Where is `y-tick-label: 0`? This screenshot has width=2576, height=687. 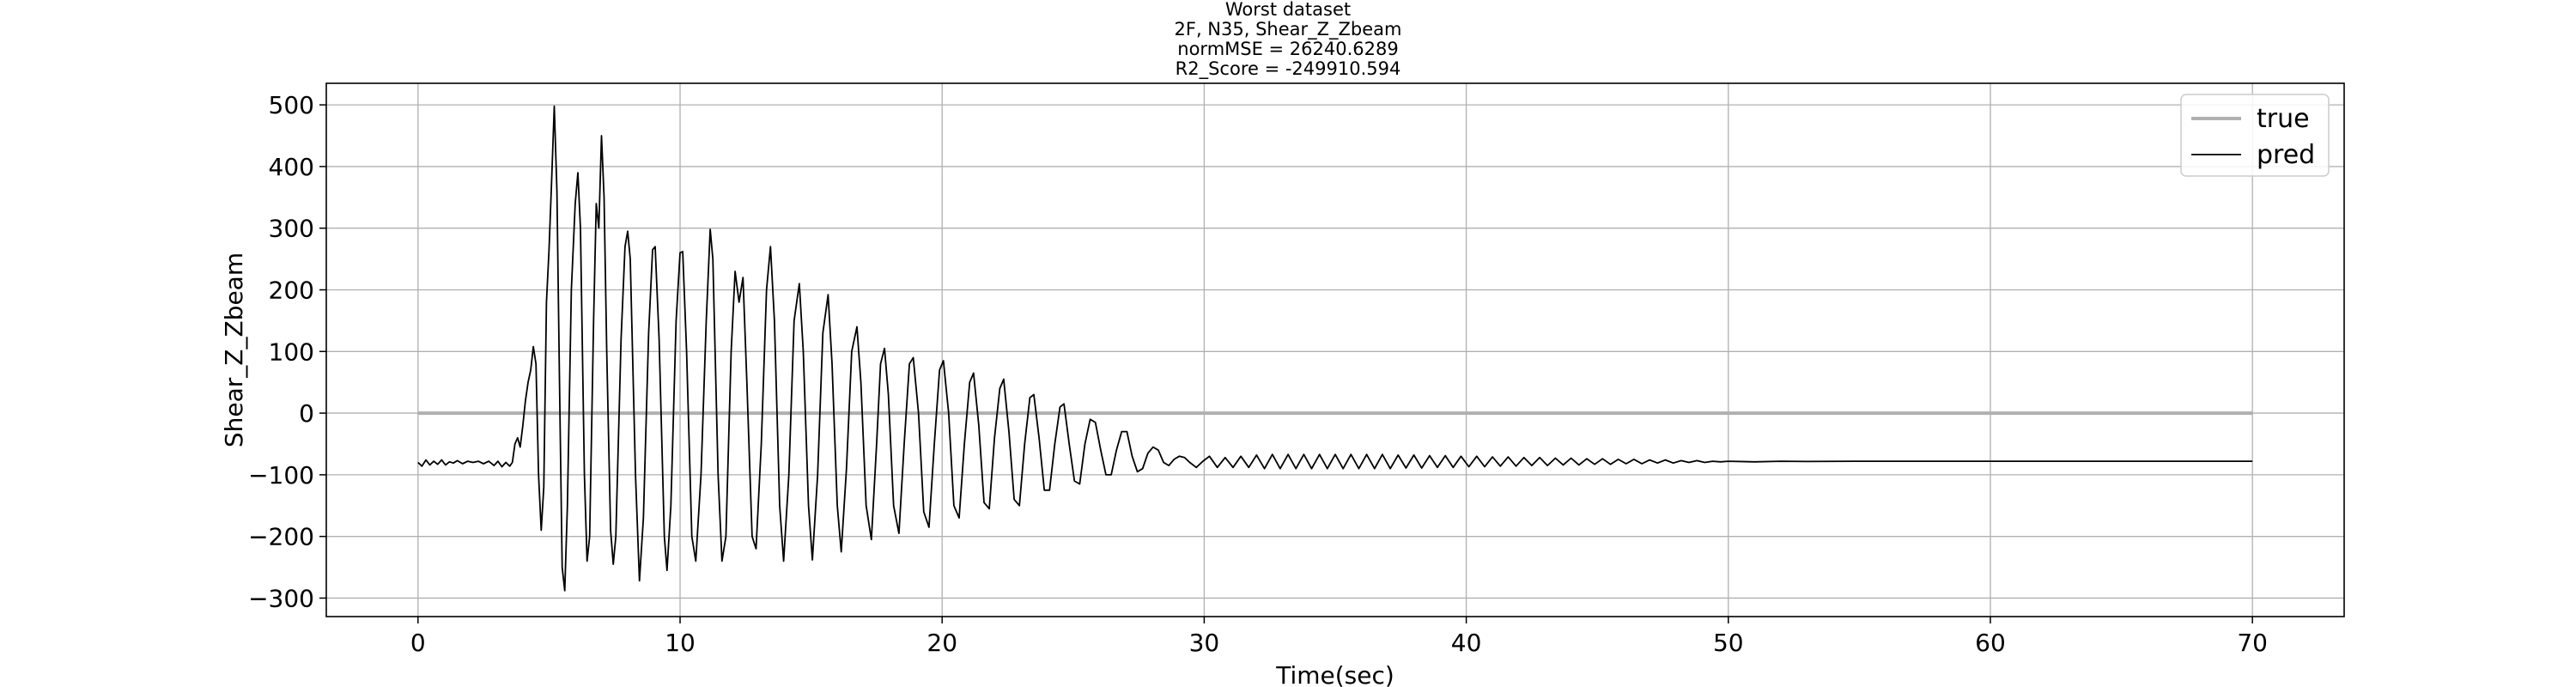 y-tick-label: 0 is located at coordinates (306, 413).